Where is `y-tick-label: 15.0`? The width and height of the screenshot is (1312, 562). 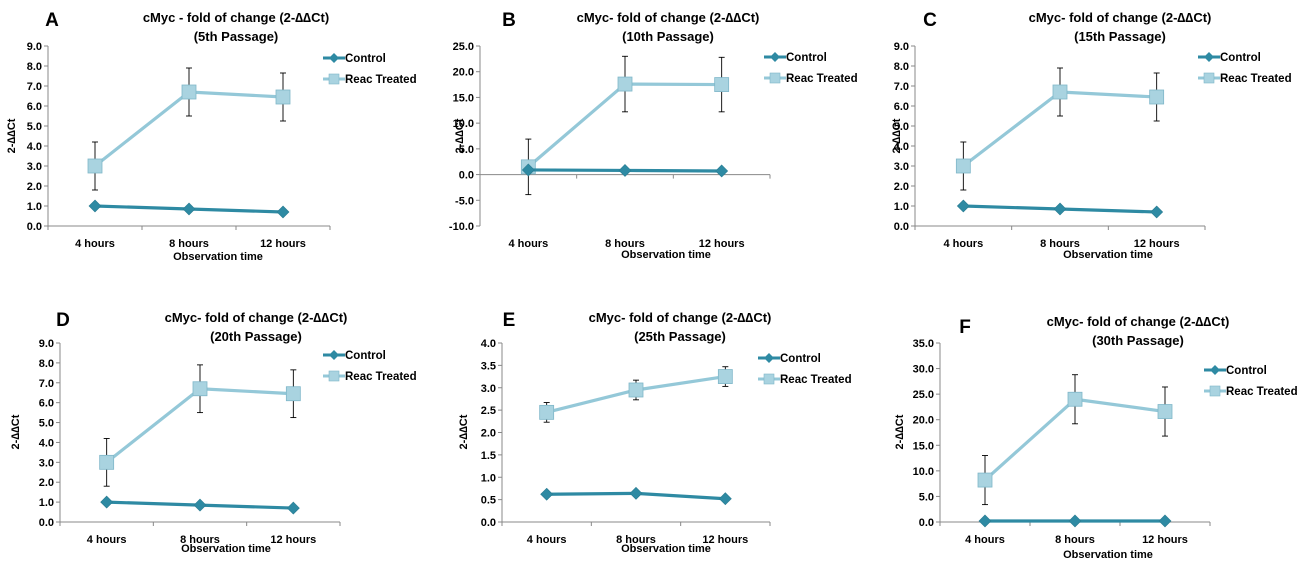
y-tick-label: 15.0 is located at coordinates (923, 446).